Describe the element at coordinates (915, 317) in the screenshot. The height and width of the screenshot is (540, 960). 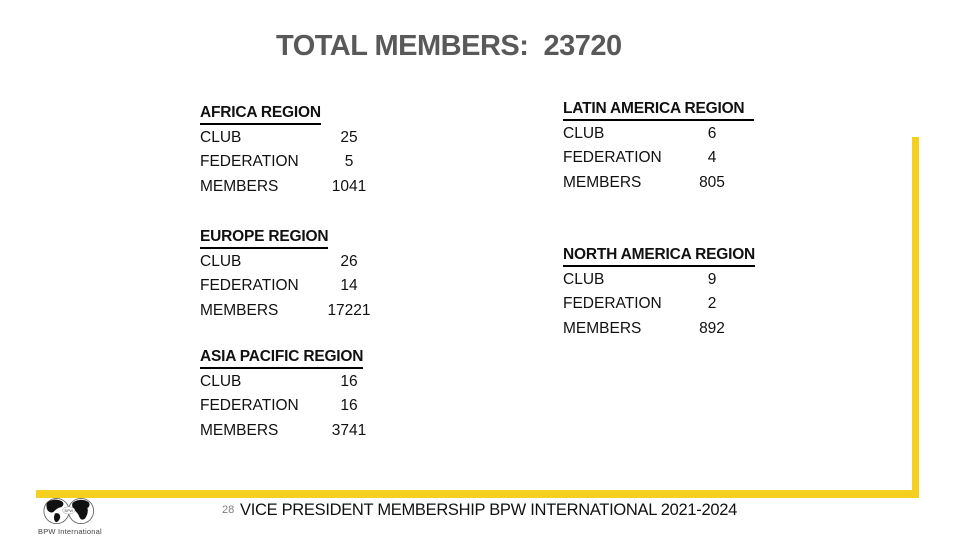
I see `accent-bar-vertical` at that location.